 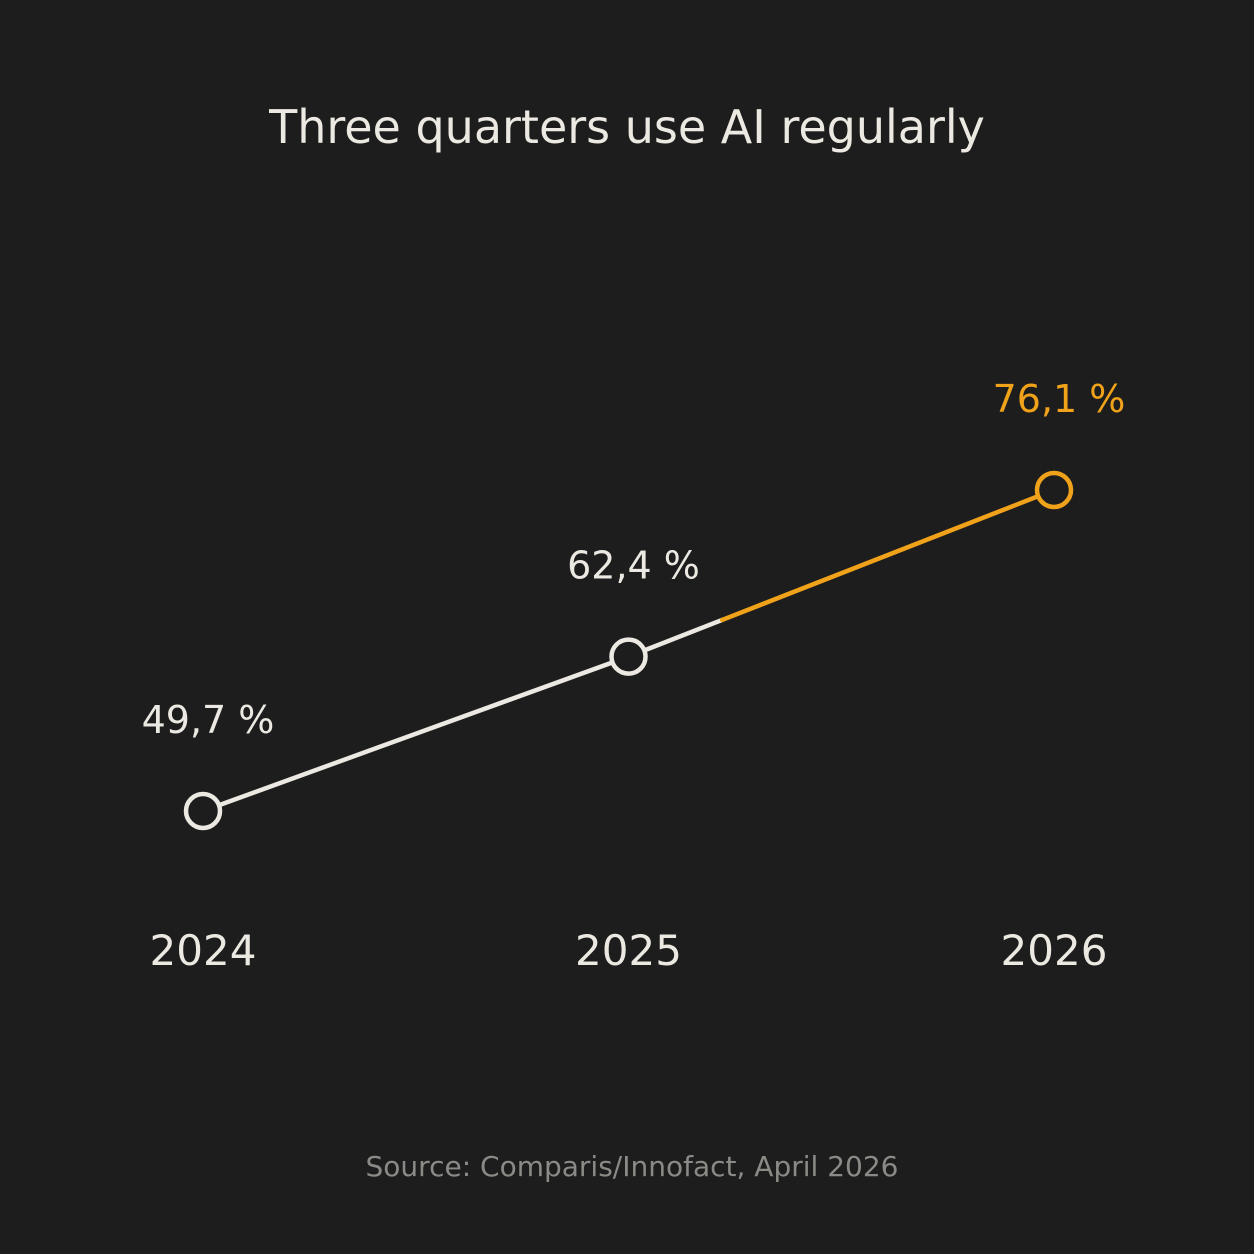 What do you see at coordinates (626, 127) in the screenshot?
I see `chart-title: Three quarters use AI regularly` at bounding box center [626, 127].